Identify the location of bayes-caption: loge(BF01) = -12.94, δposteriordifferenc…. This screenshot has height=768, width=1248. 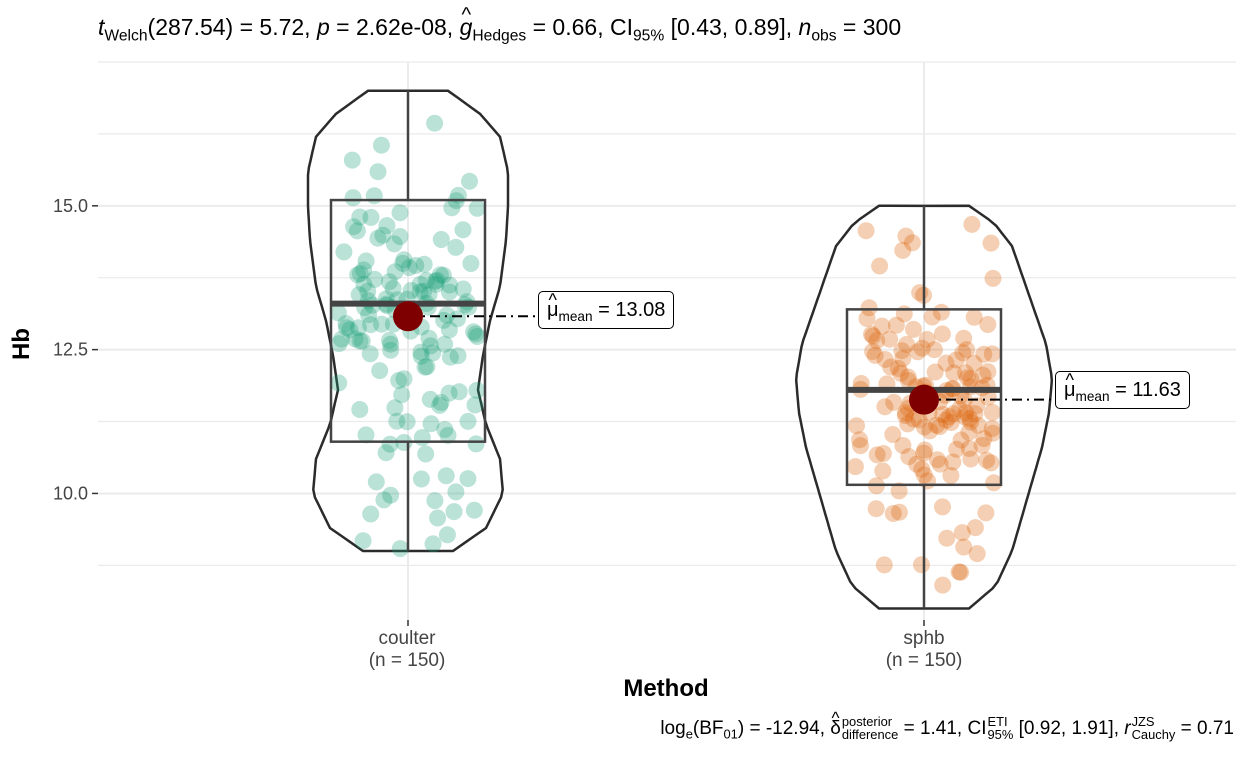
(947, 729).